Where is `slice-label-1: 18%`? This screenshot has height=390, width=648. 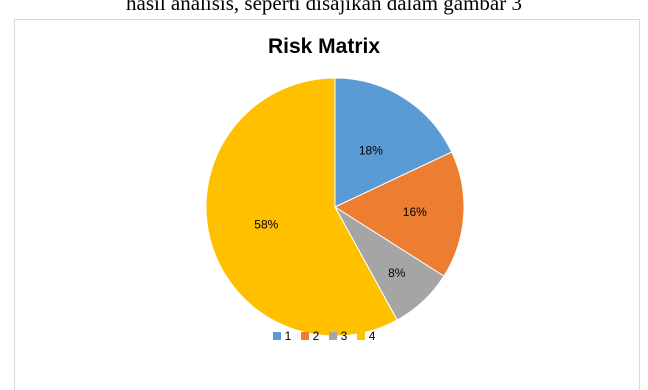 slice-label-1: 18% is located at coordinates (371, 150).